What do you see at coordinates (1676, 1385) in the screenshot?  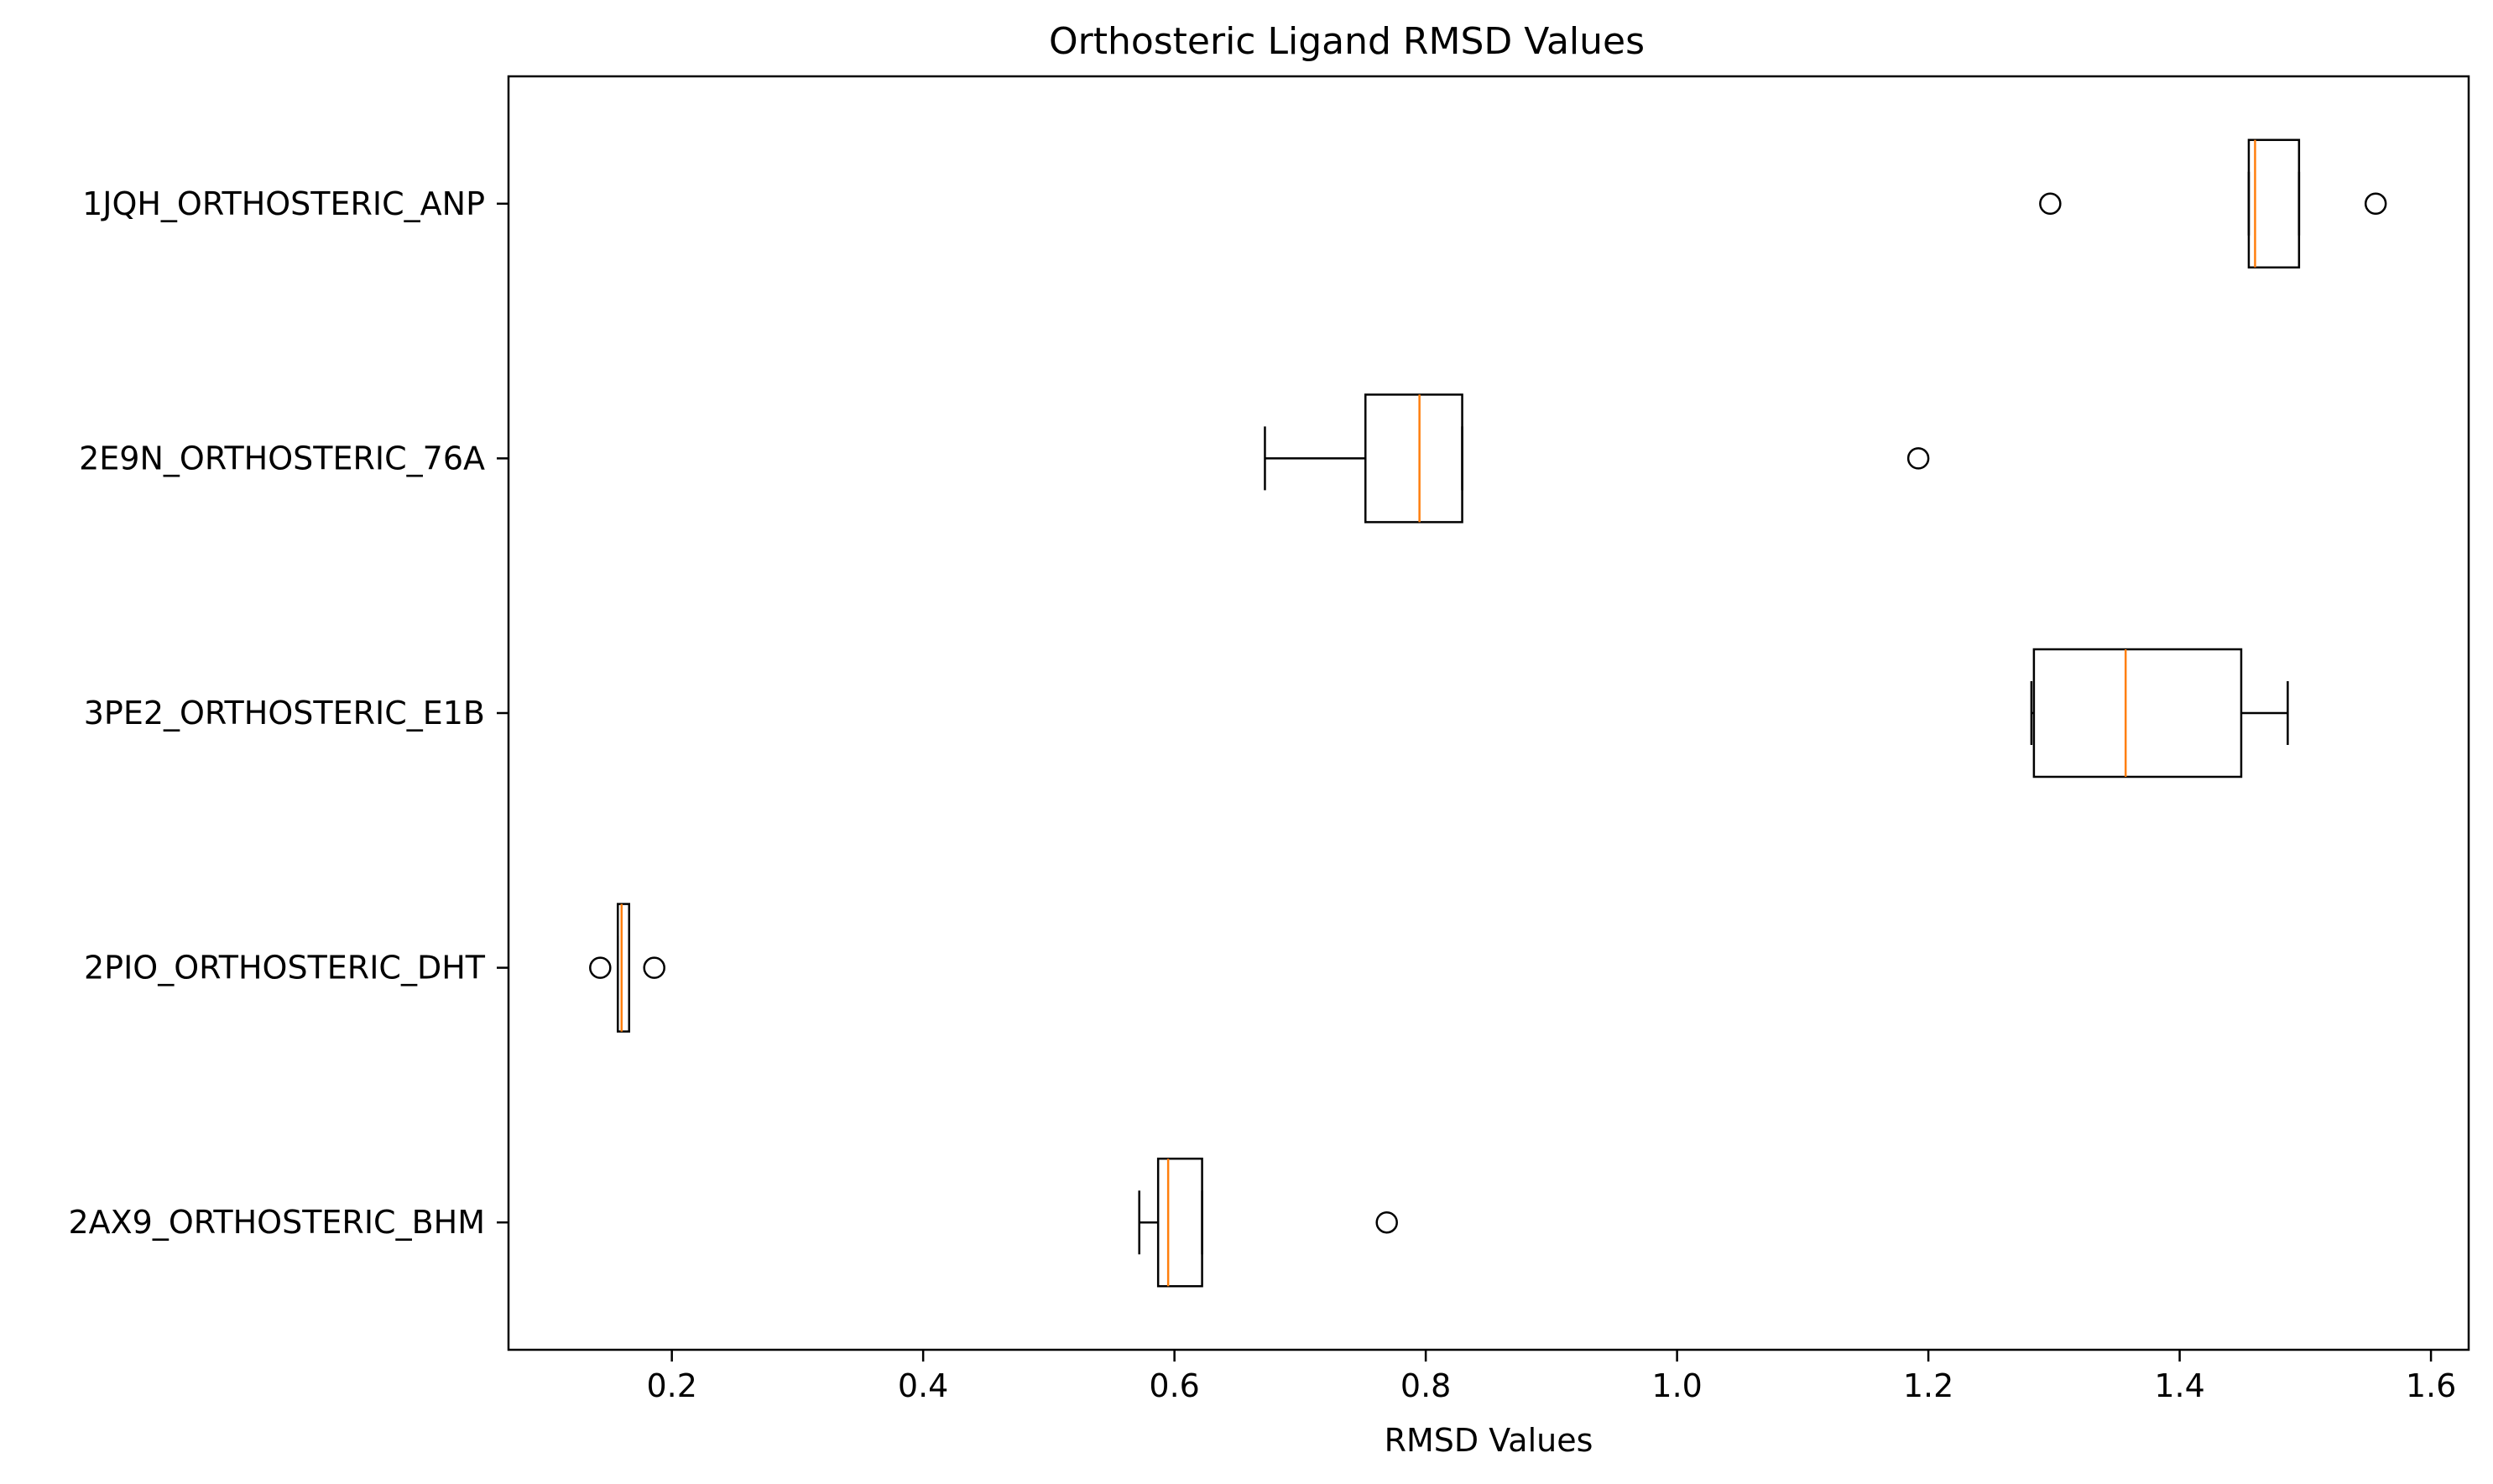 I see `x-tick-label: 1.0` at bounding box center [1676, 1385].